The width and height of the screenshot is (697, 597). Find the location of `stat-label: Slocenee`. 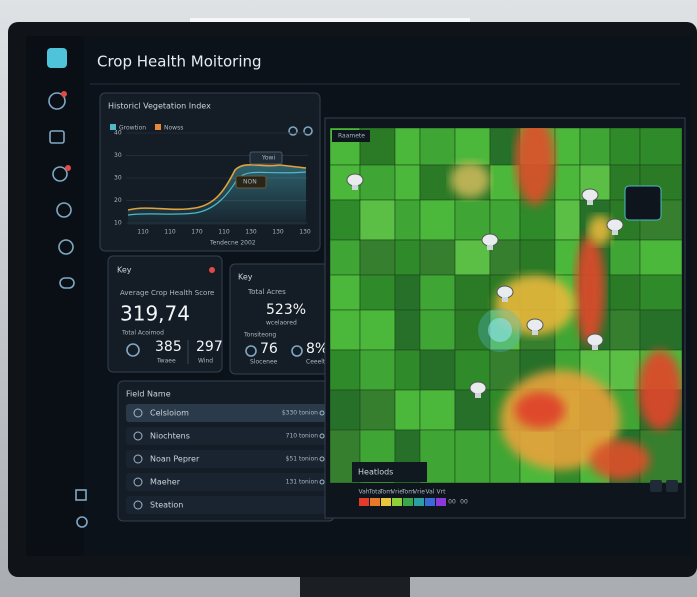

stat-label: Slocenee is located at coordinates (264, 362).